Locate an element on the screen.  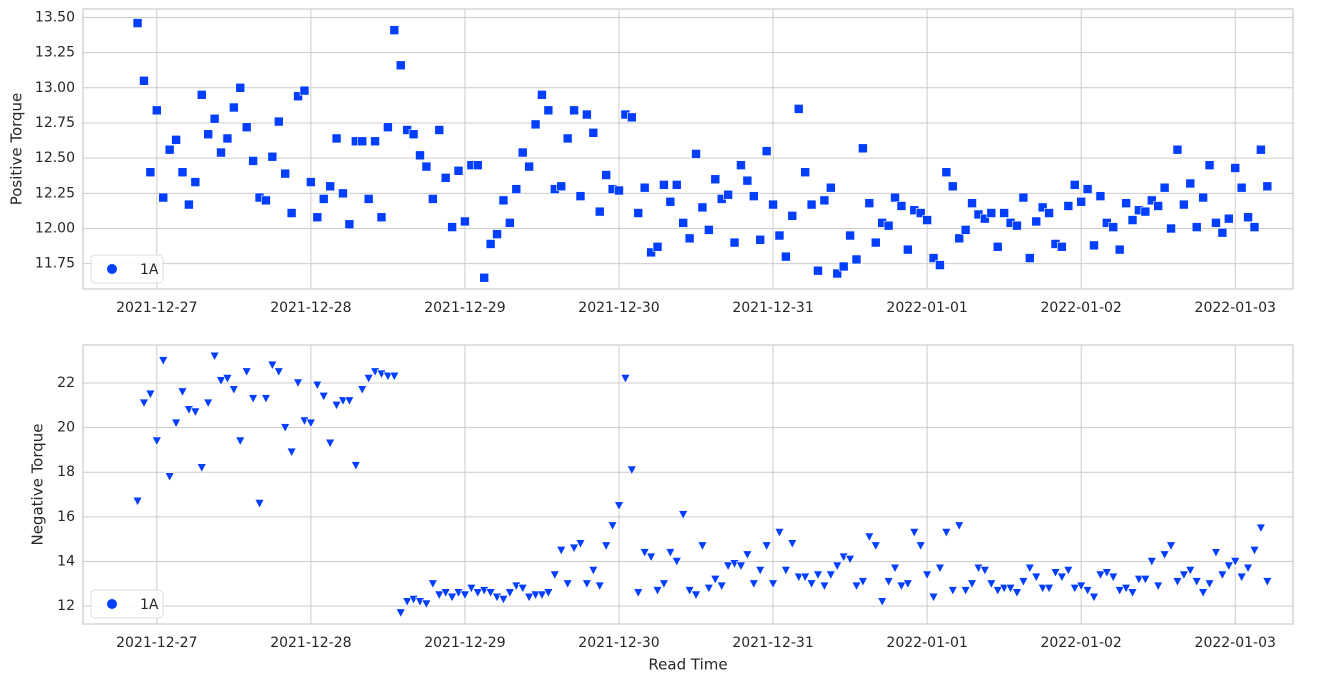
legend-box is located at coordinates (127, 269).